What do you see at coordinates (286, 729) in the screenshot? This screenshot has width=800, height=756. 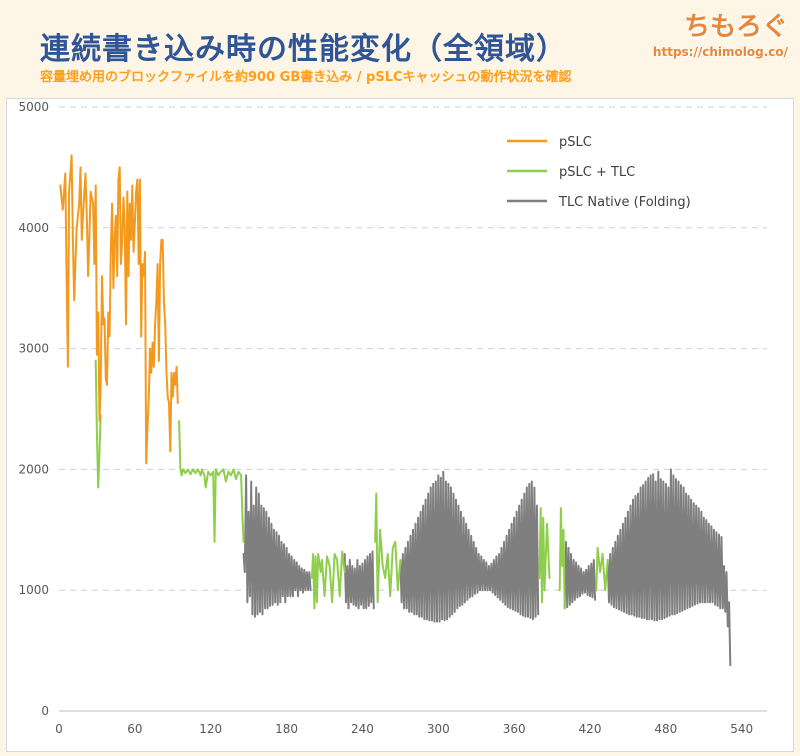 I see `x-tick-label: 180` at bounding box center [286, 729].